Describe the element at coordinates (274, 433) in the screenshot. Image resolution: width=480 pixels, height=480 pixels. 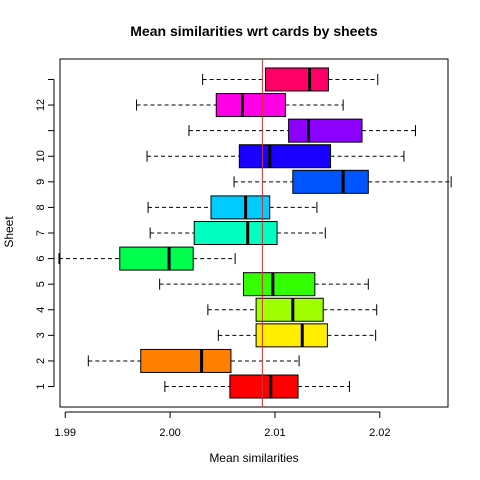
I see `x-tick-label: 2.01` at that location.